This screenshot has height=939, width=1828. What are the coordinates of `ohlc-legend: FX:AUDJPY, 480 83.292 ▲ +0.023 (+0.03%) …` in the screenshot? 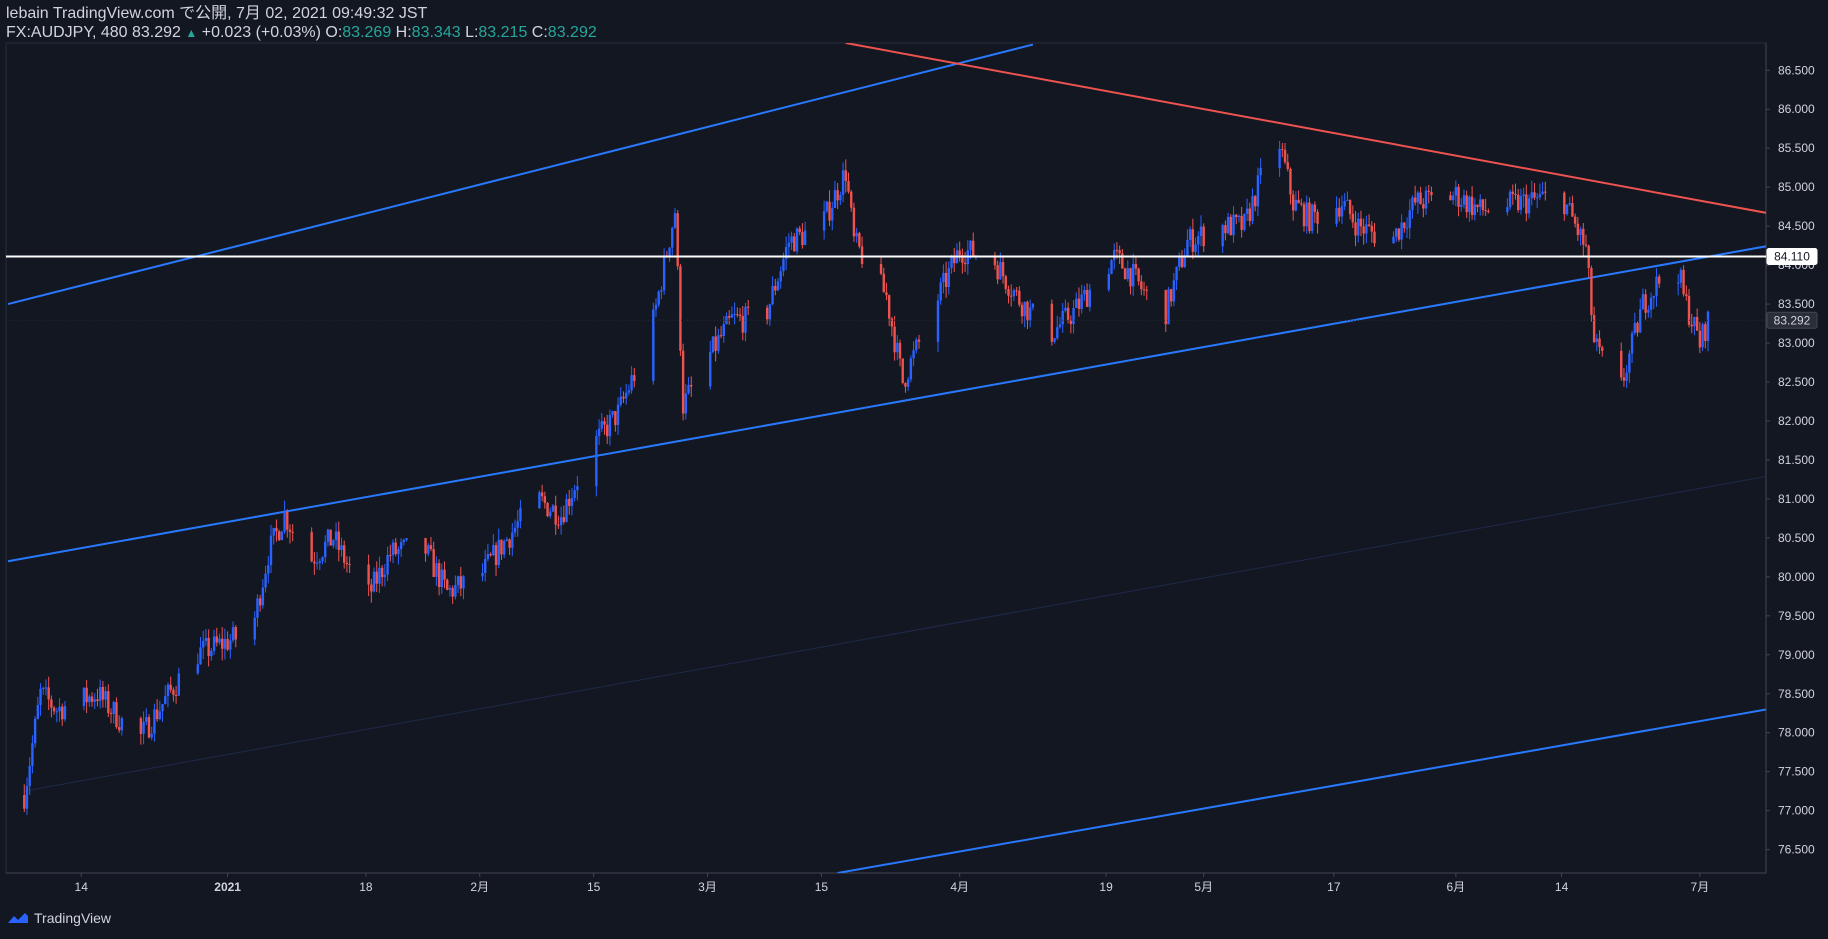 It's located at (301, 32).